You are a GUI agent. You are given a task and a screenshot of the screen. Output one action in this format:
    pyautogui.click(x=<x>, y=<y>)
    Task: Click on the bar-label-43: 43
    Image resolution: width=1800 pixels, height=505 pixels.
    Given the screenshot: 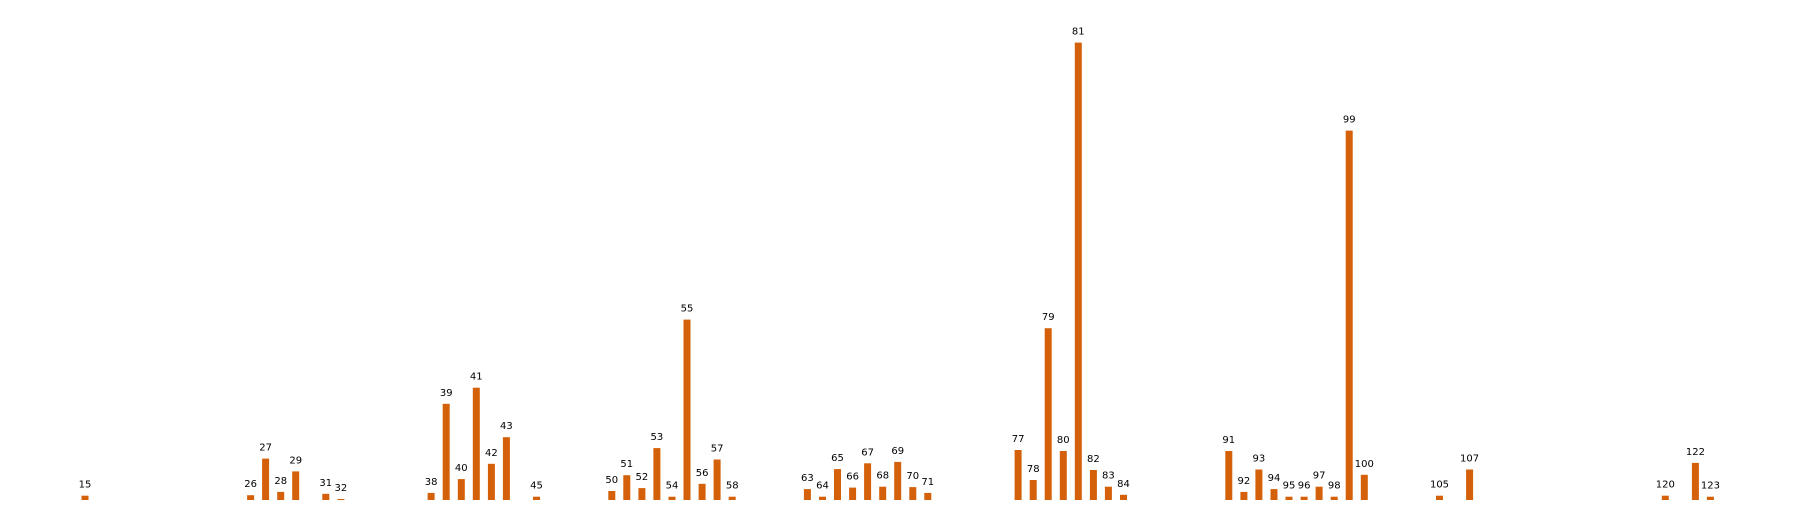 What is the action you would take?
    pyautogui.click(x=506, y=426)
    